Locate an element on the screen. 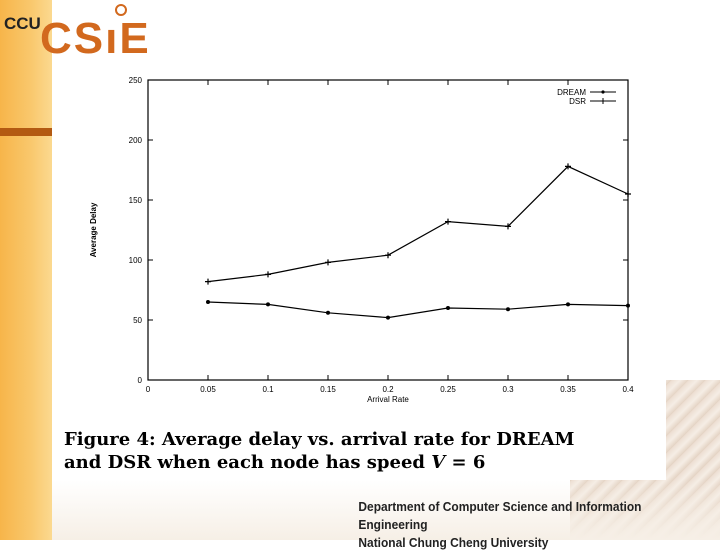 The height and width of the screenshot is (552, 720). x-tick-label: 0.25 is located at coordinates (448, 389).